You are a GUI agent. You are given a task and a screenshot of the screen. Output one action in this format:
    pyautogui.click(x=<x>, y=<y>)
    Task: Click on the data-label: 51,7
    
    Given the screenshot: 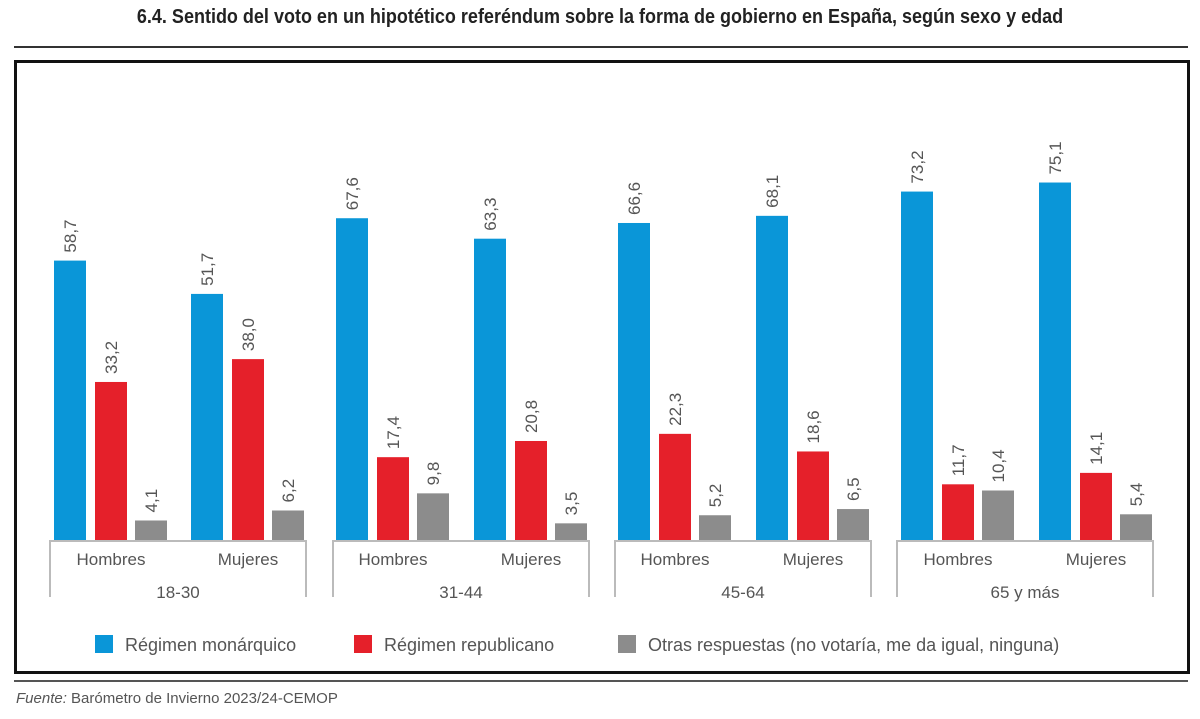 What is the action you would take?
    pyautogui.click(x=207, y=269)
    